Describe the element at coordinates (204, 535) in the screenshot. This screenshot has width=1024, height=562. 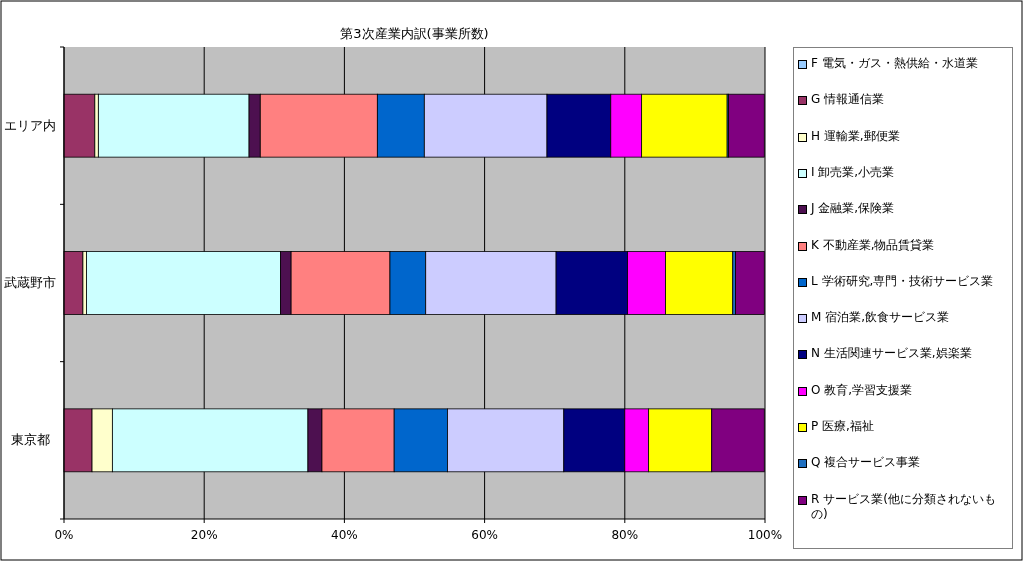
I see `x-tick-label: 20%` at that location.